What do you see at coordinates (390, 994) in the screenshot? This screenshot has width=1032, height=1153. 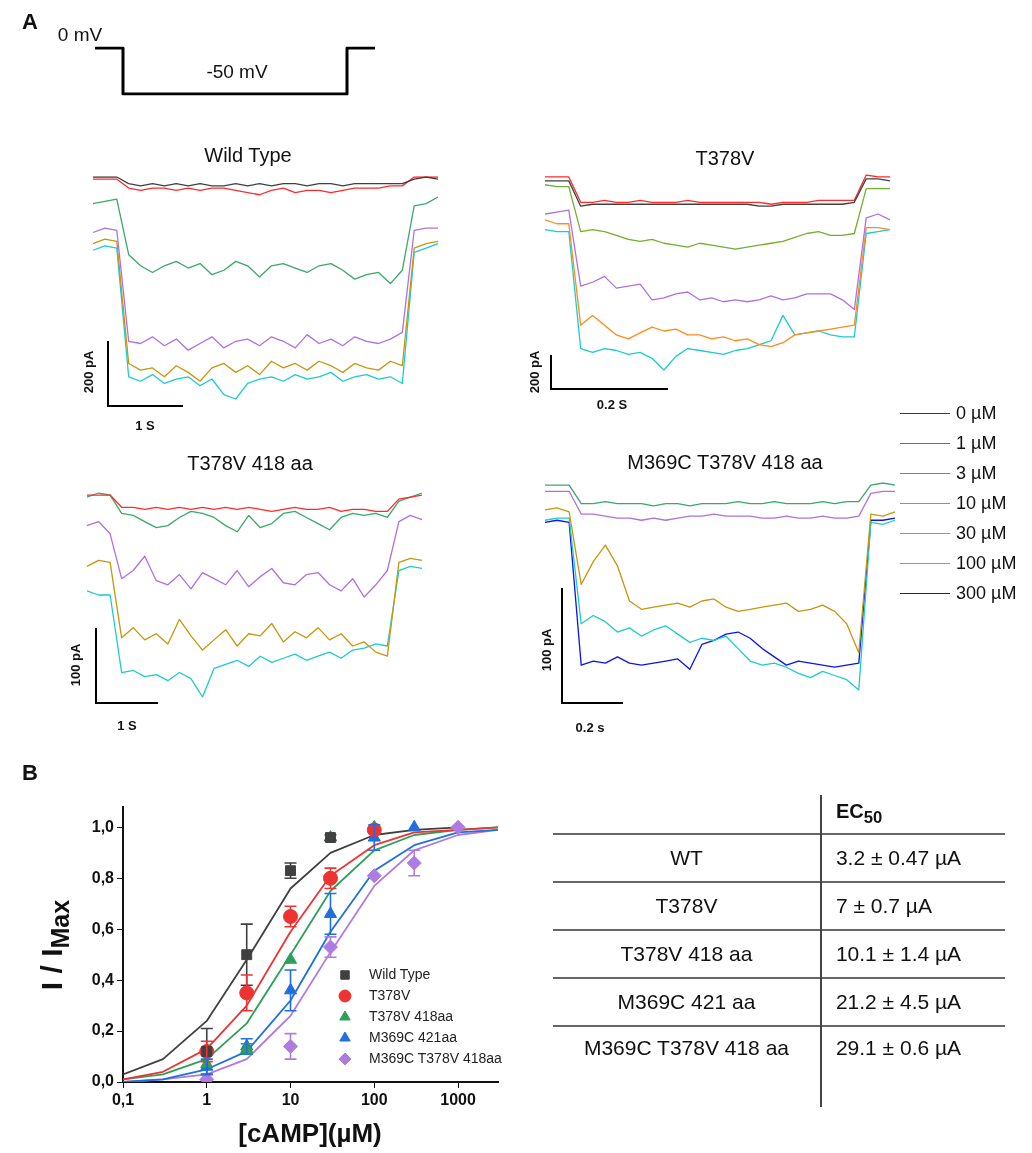 I see `legend-label: T378V` at bounding box center [390, 994].